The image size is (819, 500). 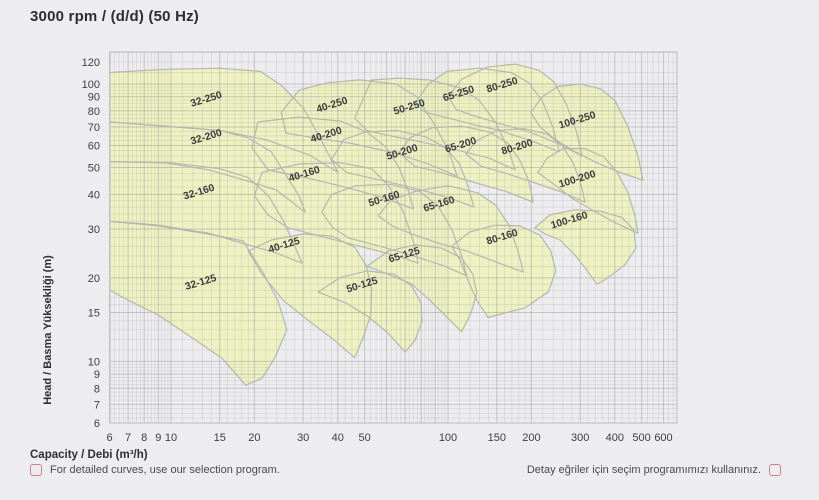 What do you see at coordinates (94, 279) in the screenshot?
I see `y-tick-20: 20` at bounding box center [94, 279].